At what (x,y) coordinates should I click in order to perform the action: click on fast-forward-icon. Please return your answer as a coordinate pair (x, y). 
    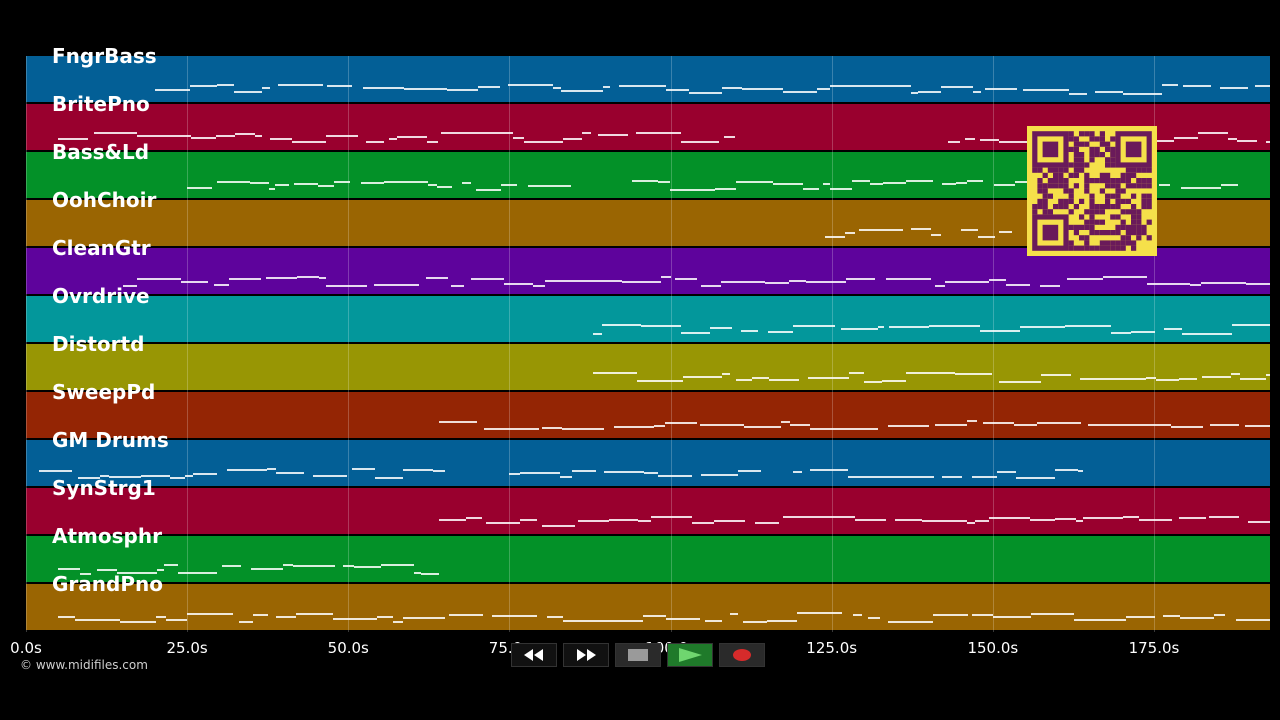
    Looking at the image, I should click on (586, 655).